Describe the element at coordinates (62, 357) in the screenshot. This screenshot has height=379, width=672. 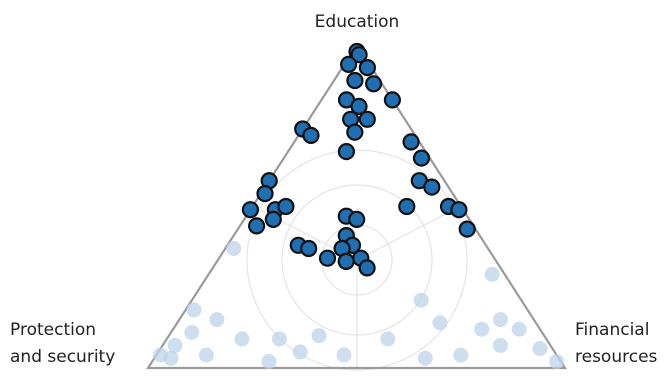
I see `vertex-label: and security` at that location.